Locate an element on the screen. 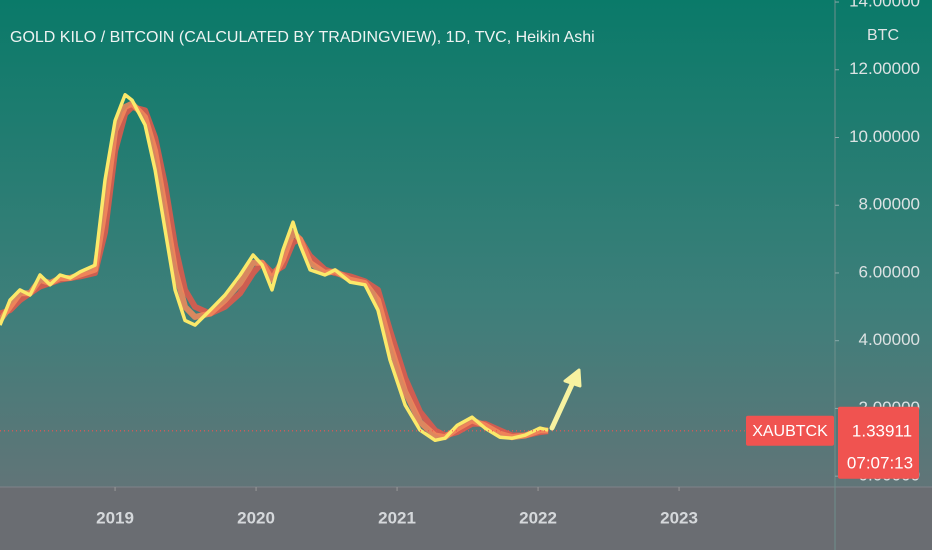 This screenshot has height=550, width=932. time-axis-area is located at coordinates (466, 518).